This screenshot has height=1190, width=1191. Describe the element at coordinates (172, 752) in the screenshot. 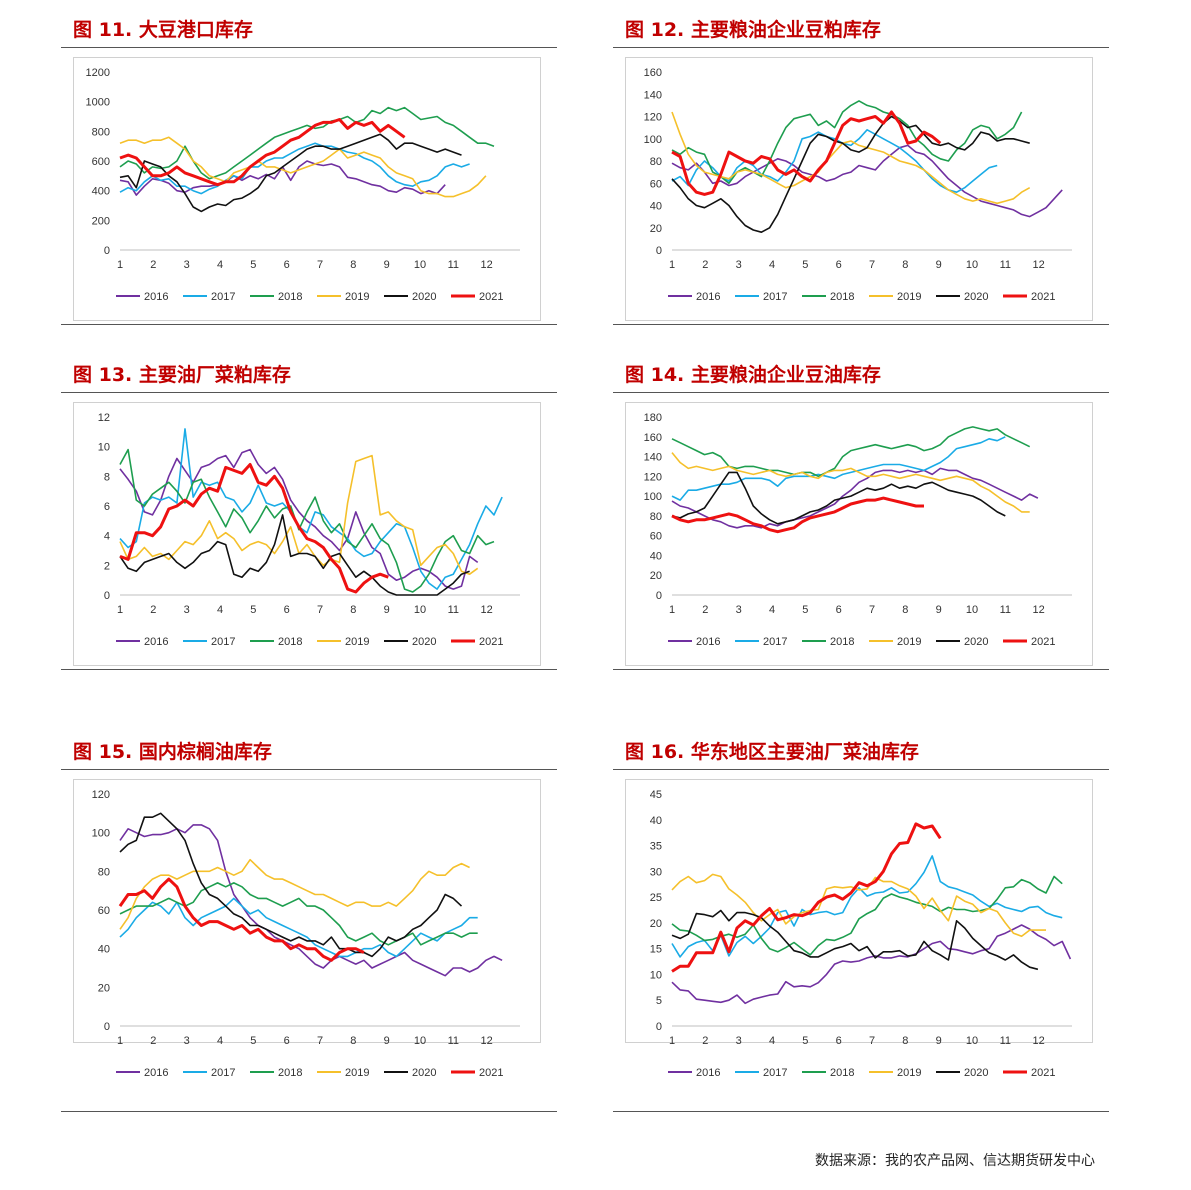

I see `chart-title: 图 15. 国内棕榈油库存` at that location.